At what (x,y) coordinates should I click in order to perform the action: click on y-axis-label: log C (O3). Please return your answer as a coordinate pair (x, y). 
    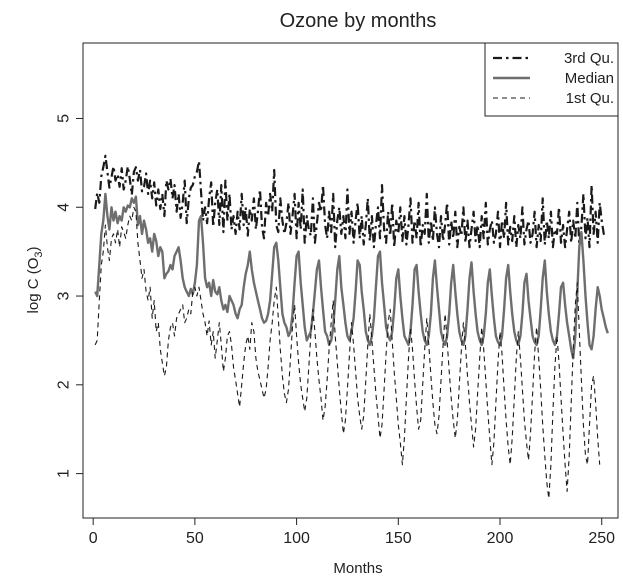
    Looking at the image, I should click on (35, 280).